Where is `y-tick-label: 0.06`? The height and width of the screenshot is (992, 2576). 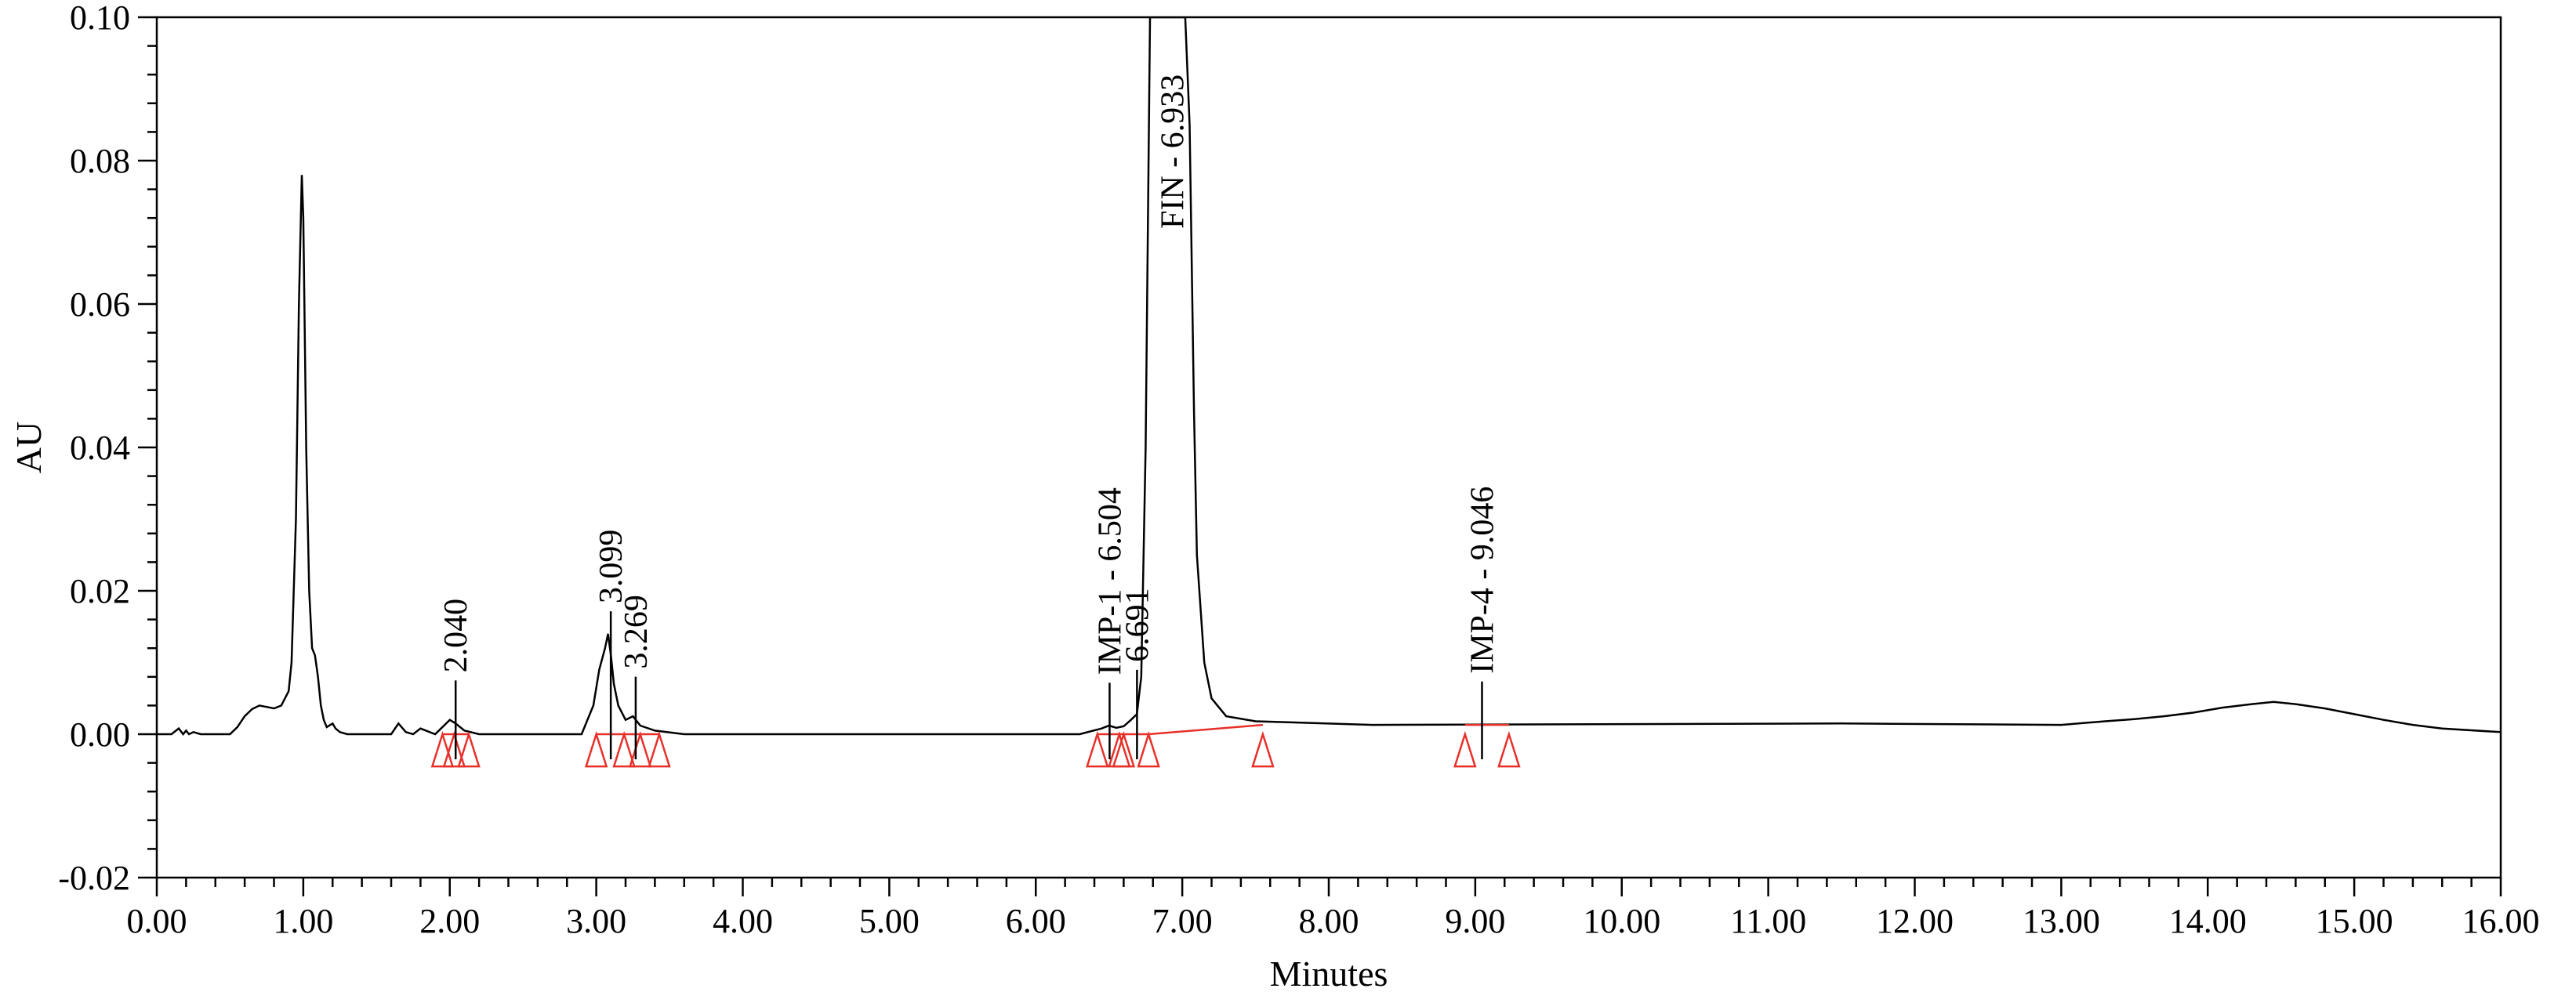 y-tick-label: 0.06 is located at coordinates (100, 304).